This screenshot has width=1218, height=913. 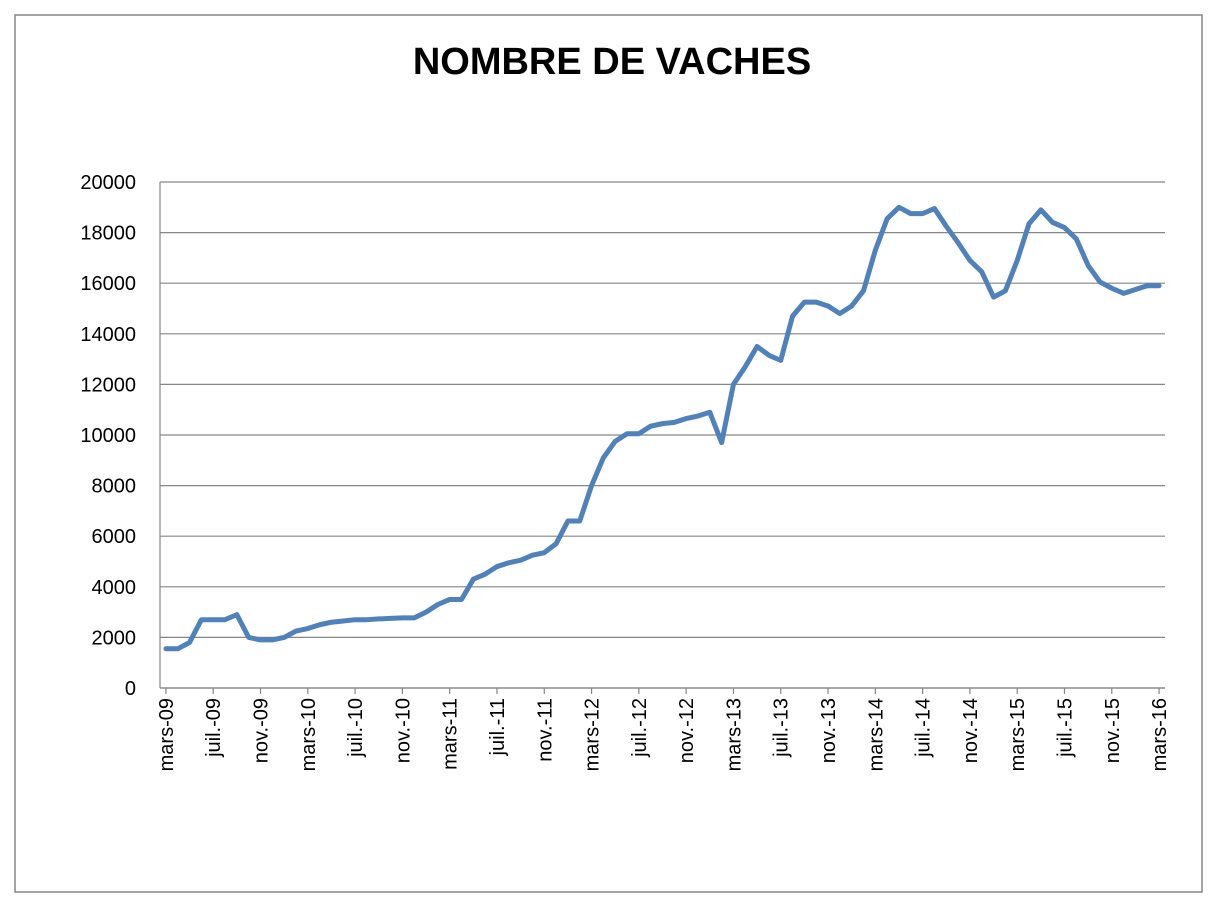 What do you see at coordinates (108, 183) in the screenshot?
I see `y-tick-label: 20000` at bounding box center [108, 183].